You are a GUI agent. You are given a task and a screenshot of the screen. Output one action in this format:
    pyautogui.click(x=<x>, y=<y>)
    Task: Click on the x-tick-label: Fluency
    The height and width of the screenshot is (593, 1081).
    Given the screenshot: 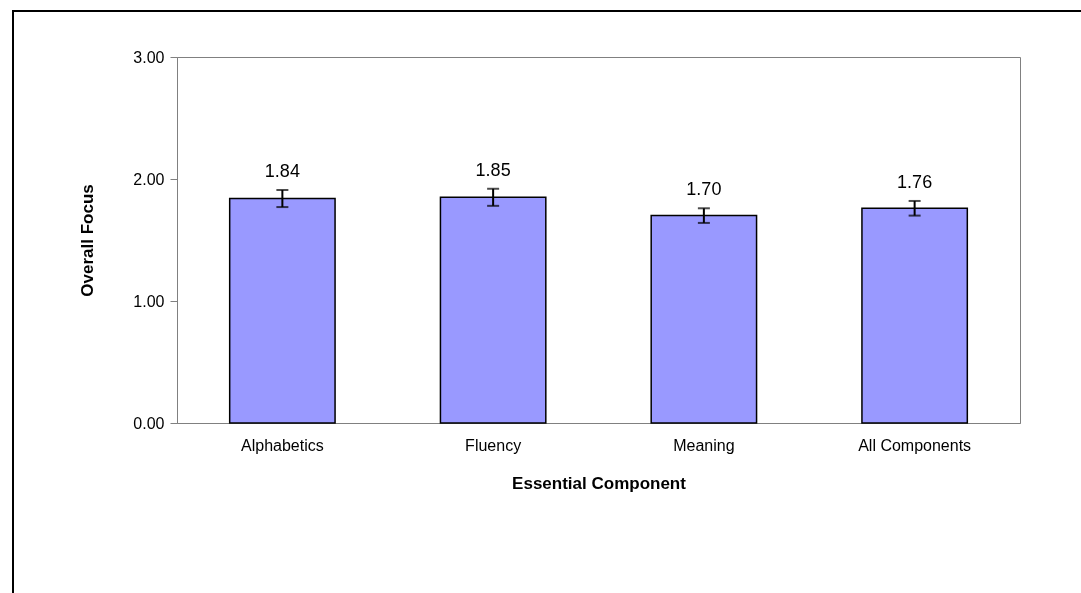 What is the action you would take?
    pyautogui.click(x=493, y=445)
    